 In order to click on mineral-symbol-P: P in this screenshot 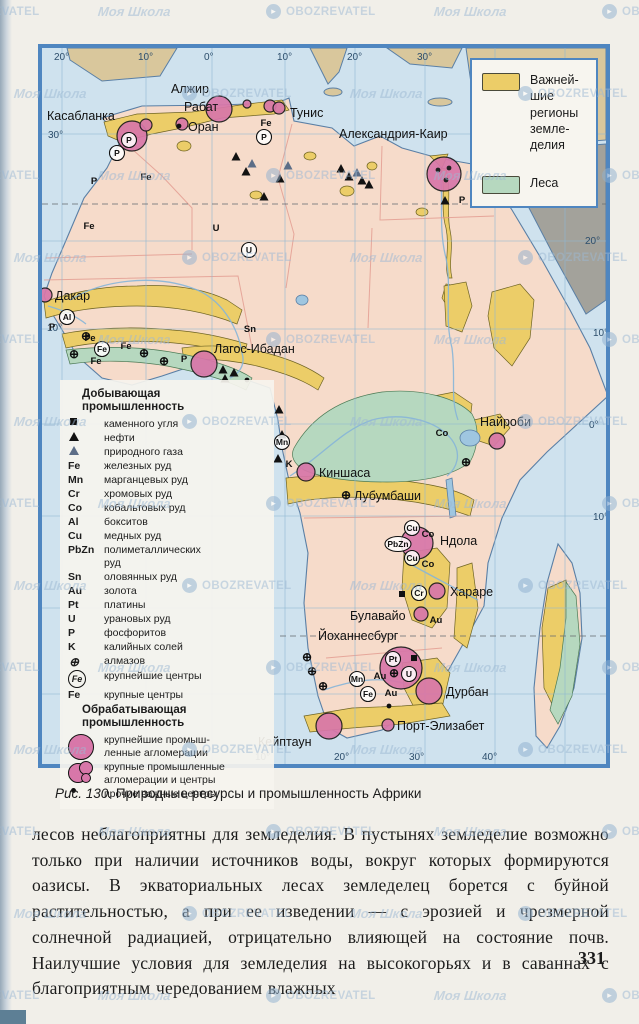, I will do `click(72, 632)`.